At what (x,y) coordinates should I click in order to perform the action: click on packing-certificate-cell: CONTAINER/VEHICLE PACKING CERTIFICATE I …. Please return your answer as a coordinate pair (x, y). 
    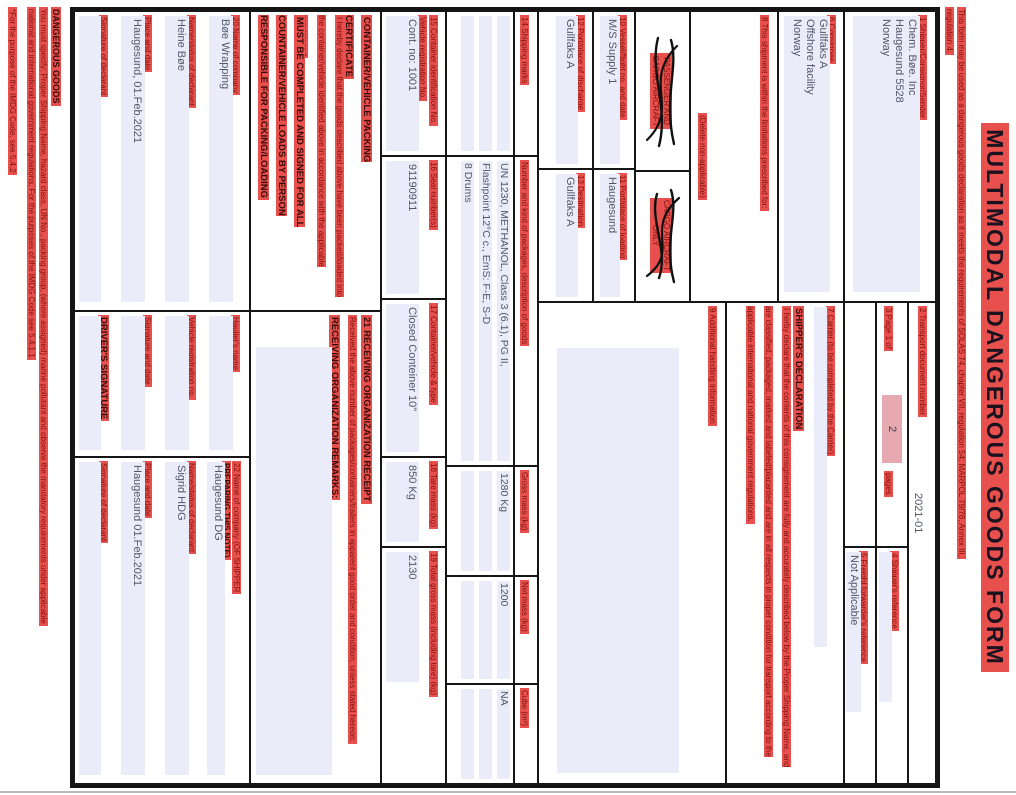
    Looking at the image, I should click on (315, 161).